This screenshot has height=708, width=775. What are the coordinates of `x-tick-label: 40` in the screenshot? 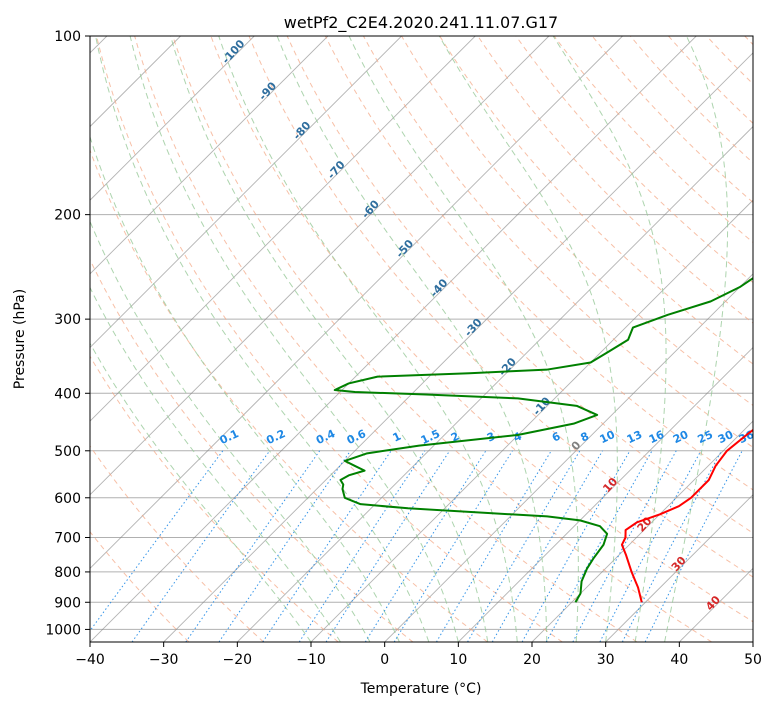 It's located at (679, 660).